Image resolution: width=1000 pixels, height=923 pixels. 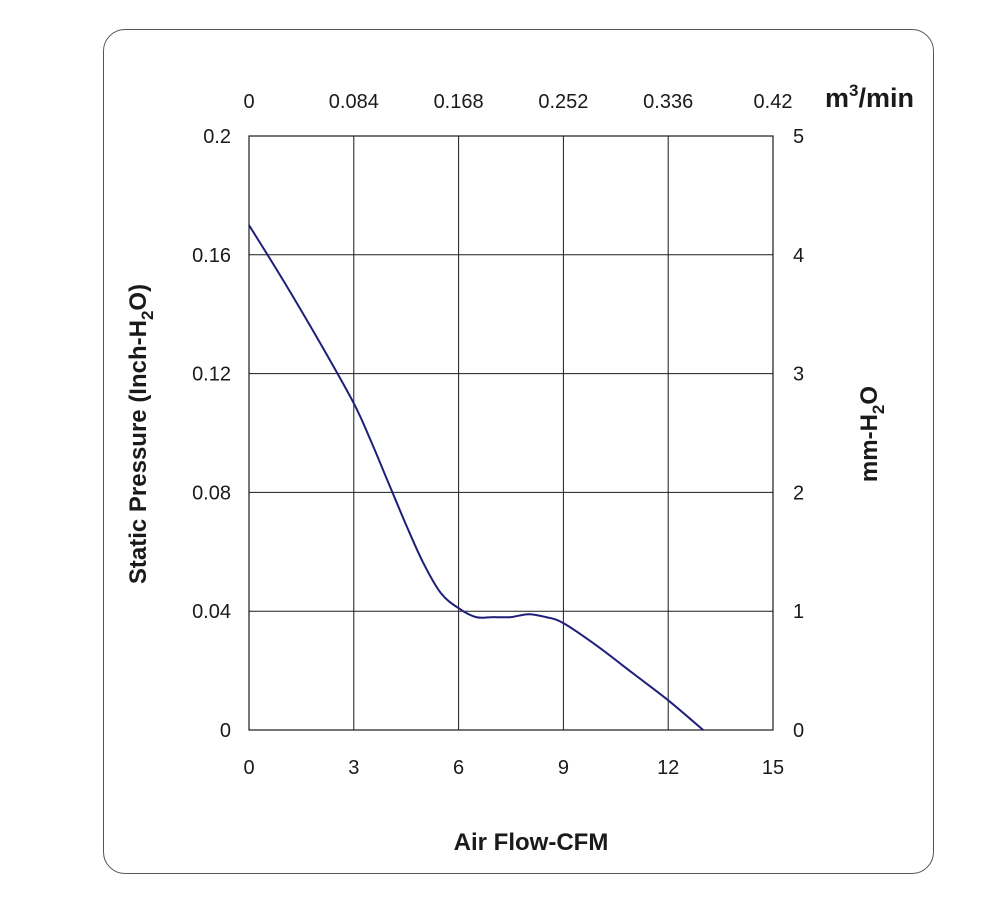 What do you see at coordinates (798, 731) in the screenshot?
I see `right-axis-tick-label: 0` at bounding box center [798, 731].